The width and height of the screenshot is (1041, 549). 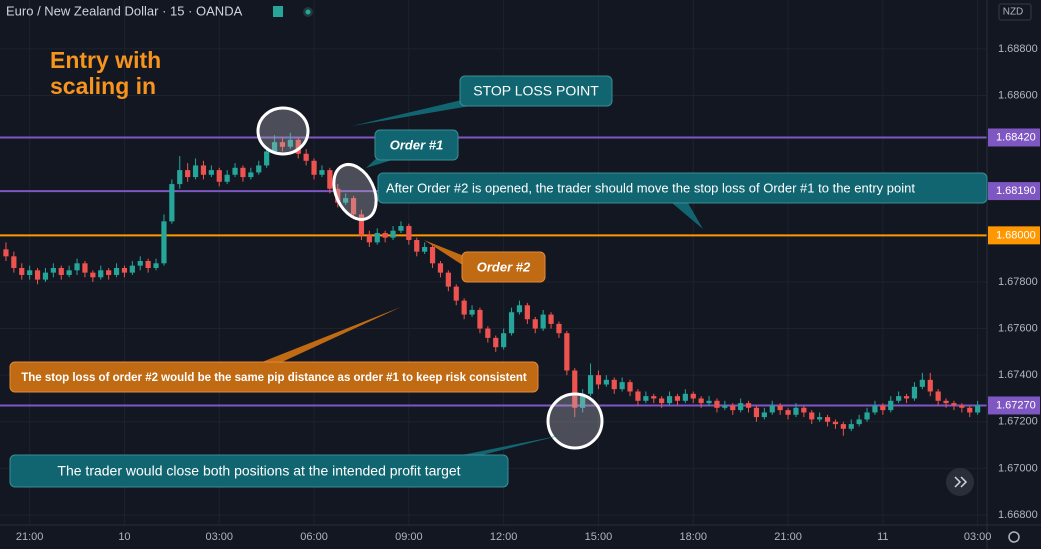 What do you see at coordinates (124, 537) in the screenshot?
I see `x-tick-label: 10` at bounding box center [124, 537].